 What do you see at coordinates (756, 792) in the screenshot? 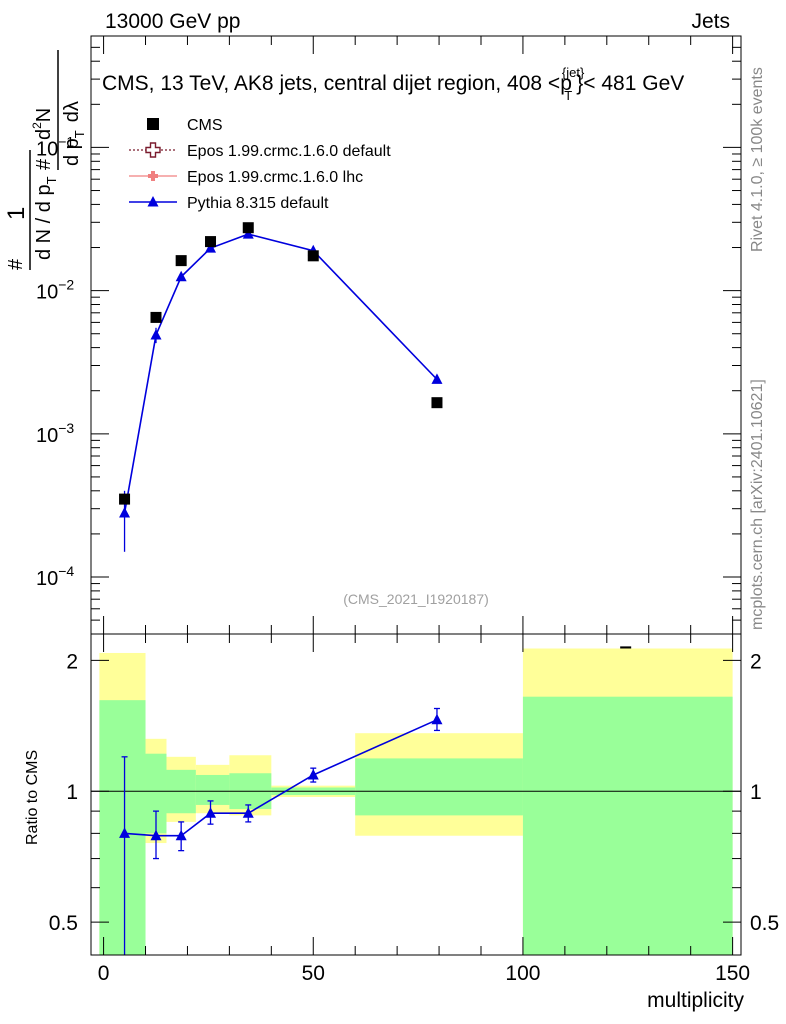
I see `ratio-y-tick-label-right: 1` at bounding box center [756, 792].